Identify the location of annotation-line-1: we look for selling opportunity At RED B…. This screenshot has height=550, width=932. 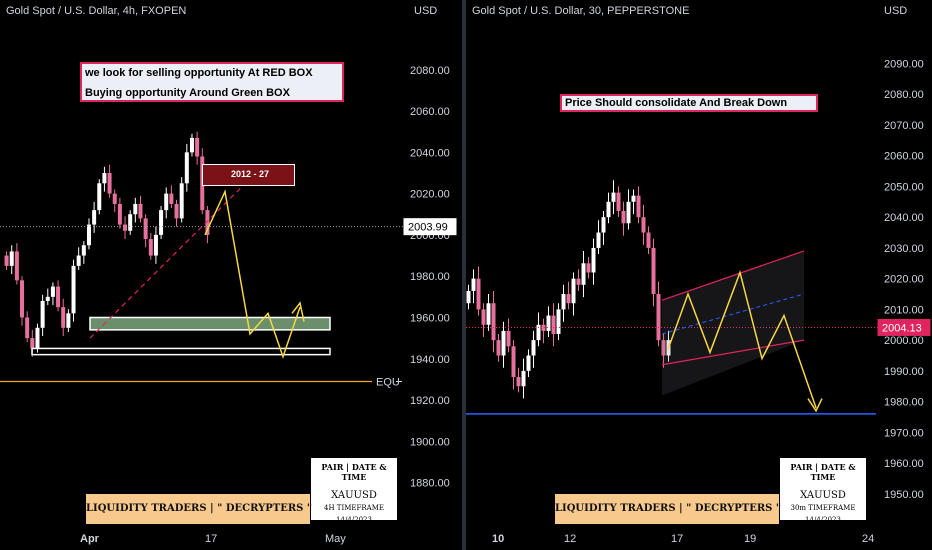
(199, 73).